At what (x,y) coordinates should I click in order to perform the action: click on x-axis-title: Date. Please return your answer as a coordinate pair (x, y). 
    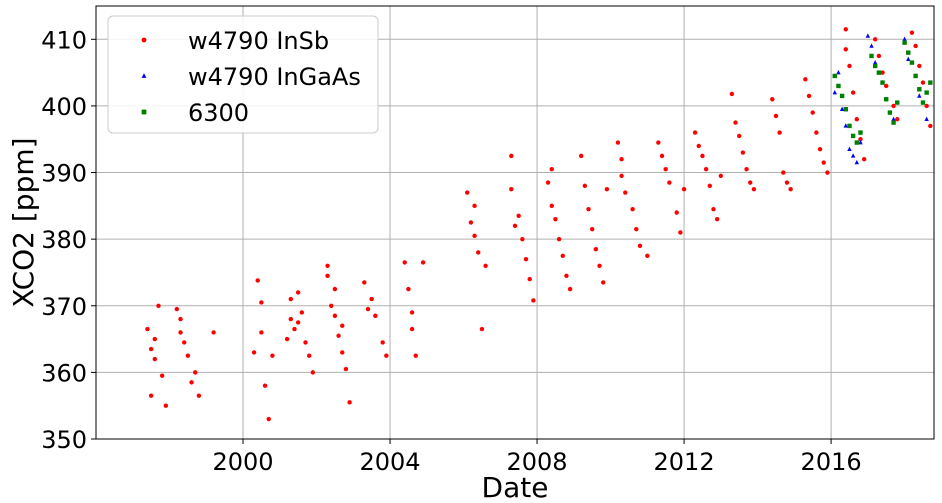
    Looking at the image, I should click on (515, 487).